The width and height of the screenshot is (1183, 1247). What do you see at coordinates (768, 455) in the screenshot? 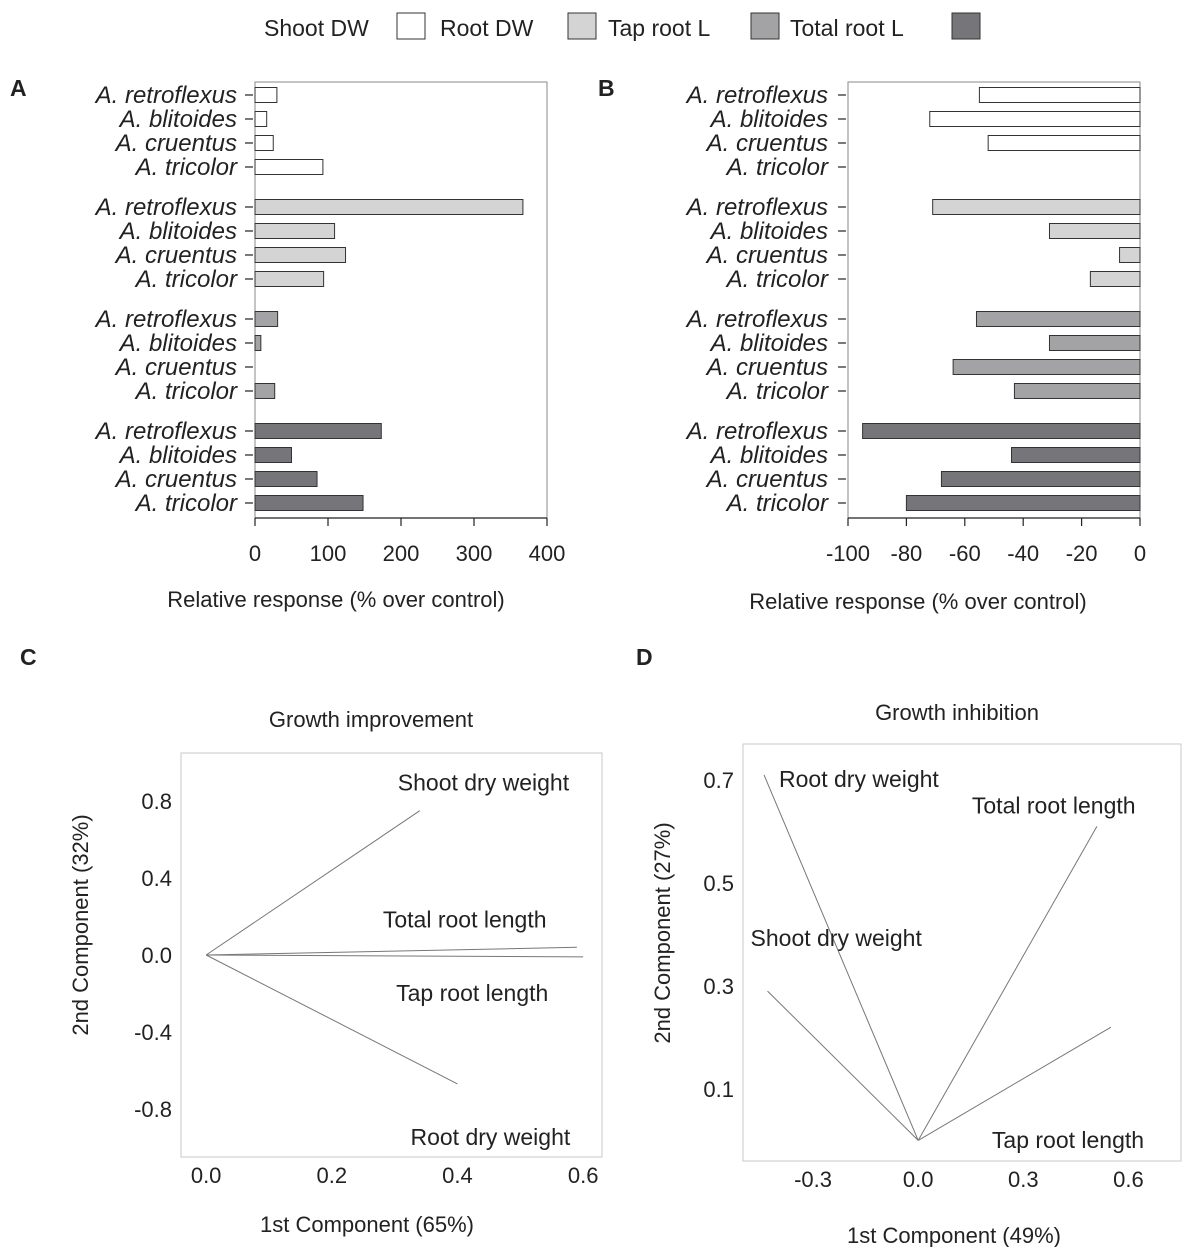
I see `category-label-total-root-l-a-blitoides: A. blitoides` at bounding box center [768, 455].